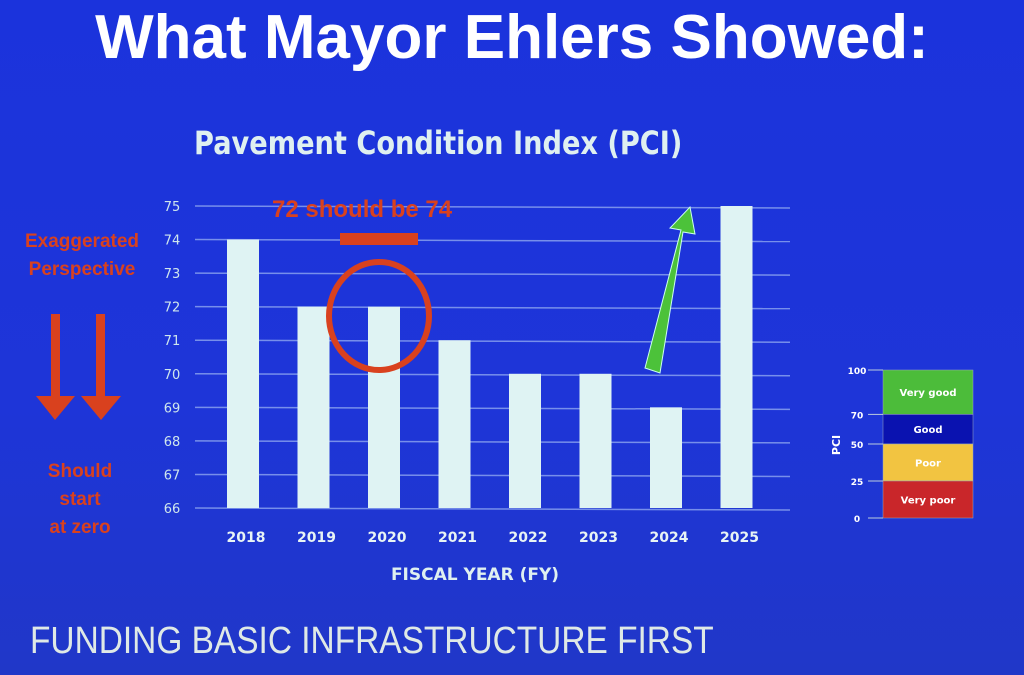 The image size is (1024, 675). What do you see at coordinates (172, 442) in the screenshot?
I see `y-tick-label: 68` at bounding box center [172, 442].